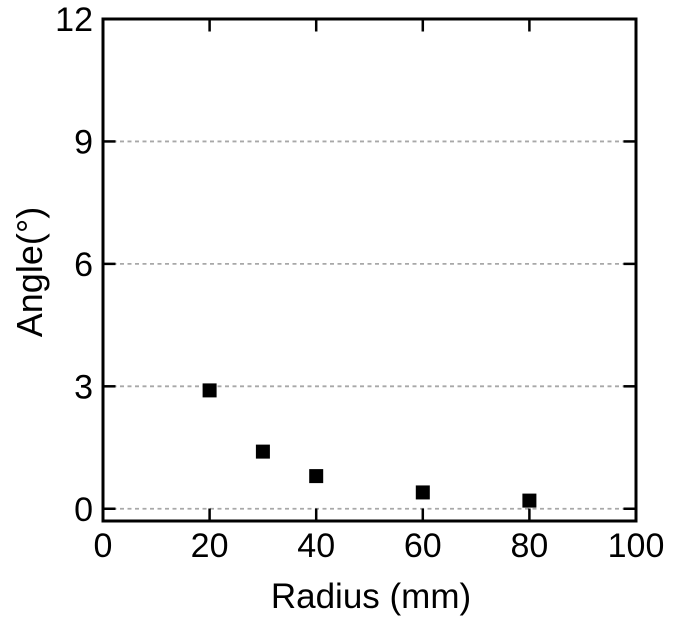 Image resolution: width=674 pixels, height=623 pixels. I want to click on x-tick-label-40: 40, so click(316, 546).